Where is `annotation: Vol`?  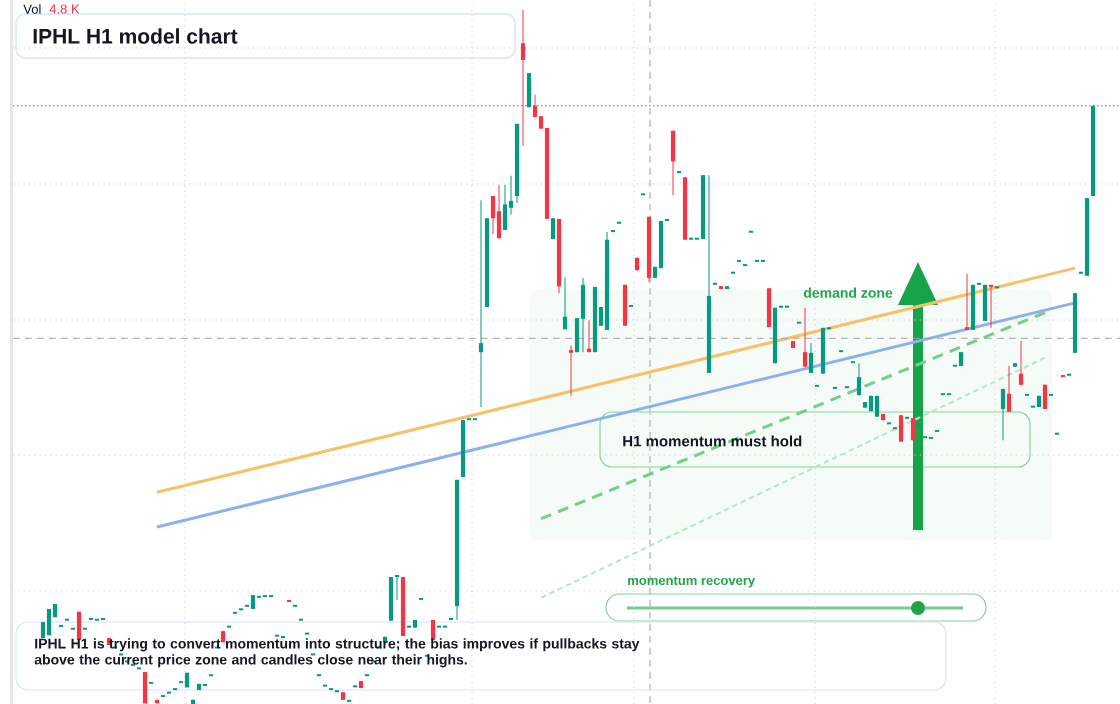
annotation: Vol is located at coordinates (32, 9).